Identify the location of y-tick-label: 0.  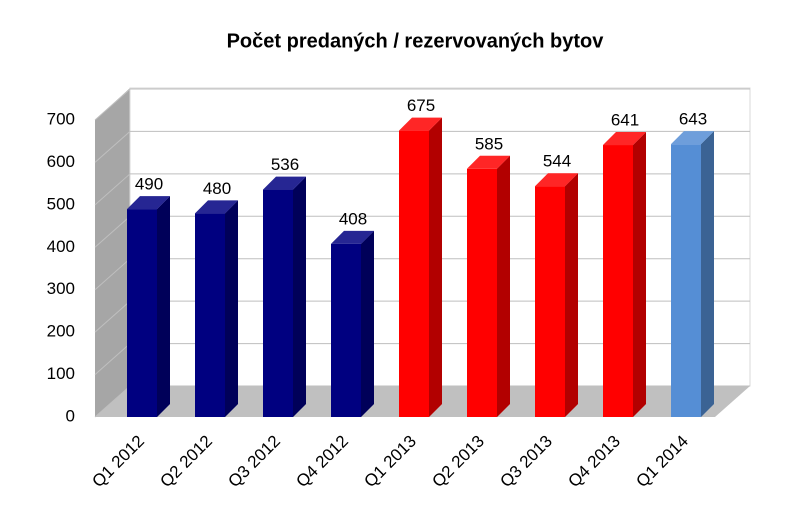
(70, 415).